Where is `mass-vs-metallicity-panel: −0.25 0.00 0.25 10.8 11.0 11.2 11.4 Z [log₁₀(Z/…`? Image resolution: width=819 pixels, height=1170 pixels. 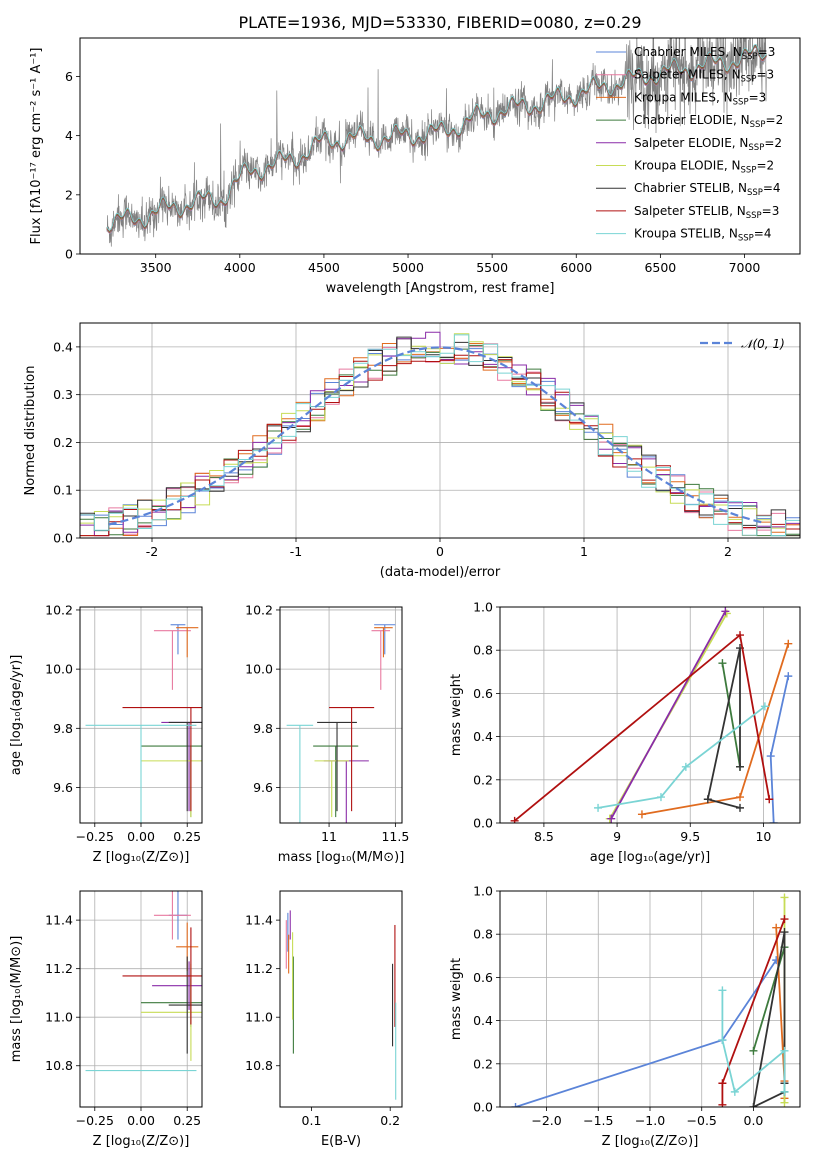
mass-vs-metallicity-panel: −0.25 0.00 0.25 10.8 11.0 11.2 11.4 Z [log₁₀(Z/… is located at coordinates (106, 1019).